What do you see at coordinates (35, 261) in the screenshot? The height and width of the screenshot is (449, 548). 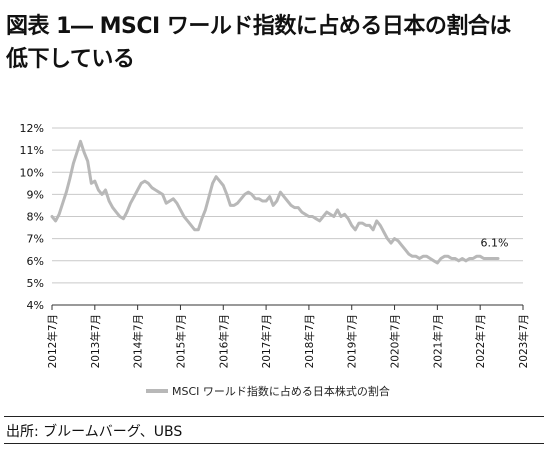 I see `y-tick-label: 6%` at bounding box center [35, 261].